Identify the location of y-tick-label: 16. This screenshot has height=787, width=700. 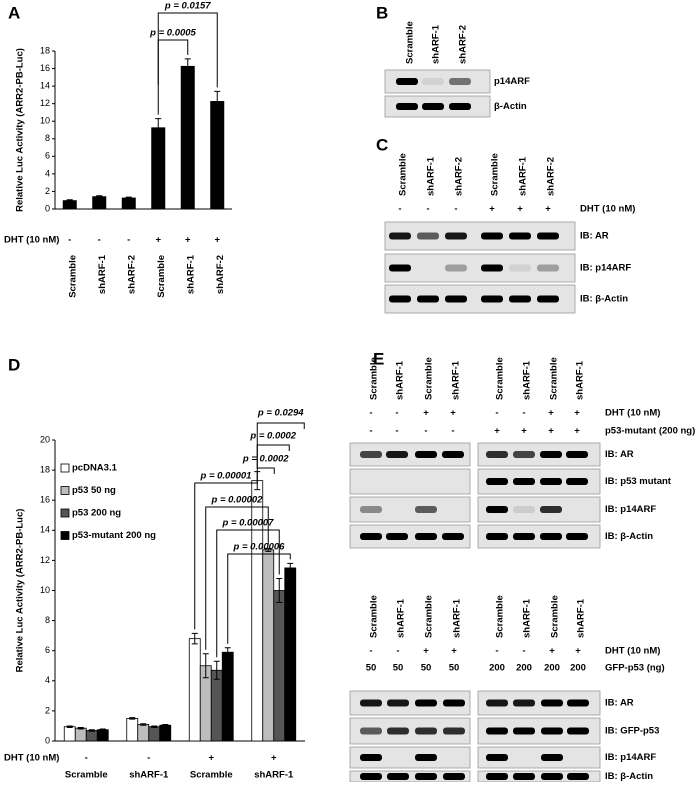
(45, 500).